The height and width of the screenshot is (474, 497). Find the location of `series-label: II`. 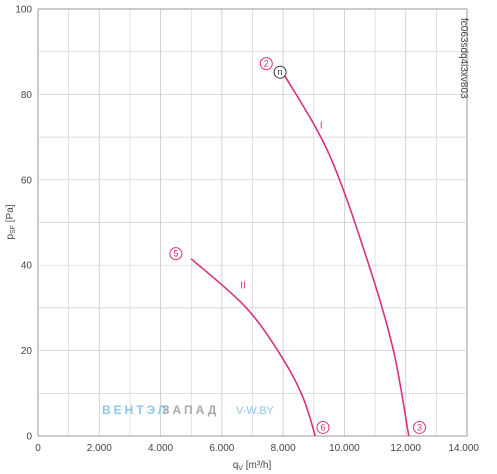

series-label: II is located at coordinates (243, 286).